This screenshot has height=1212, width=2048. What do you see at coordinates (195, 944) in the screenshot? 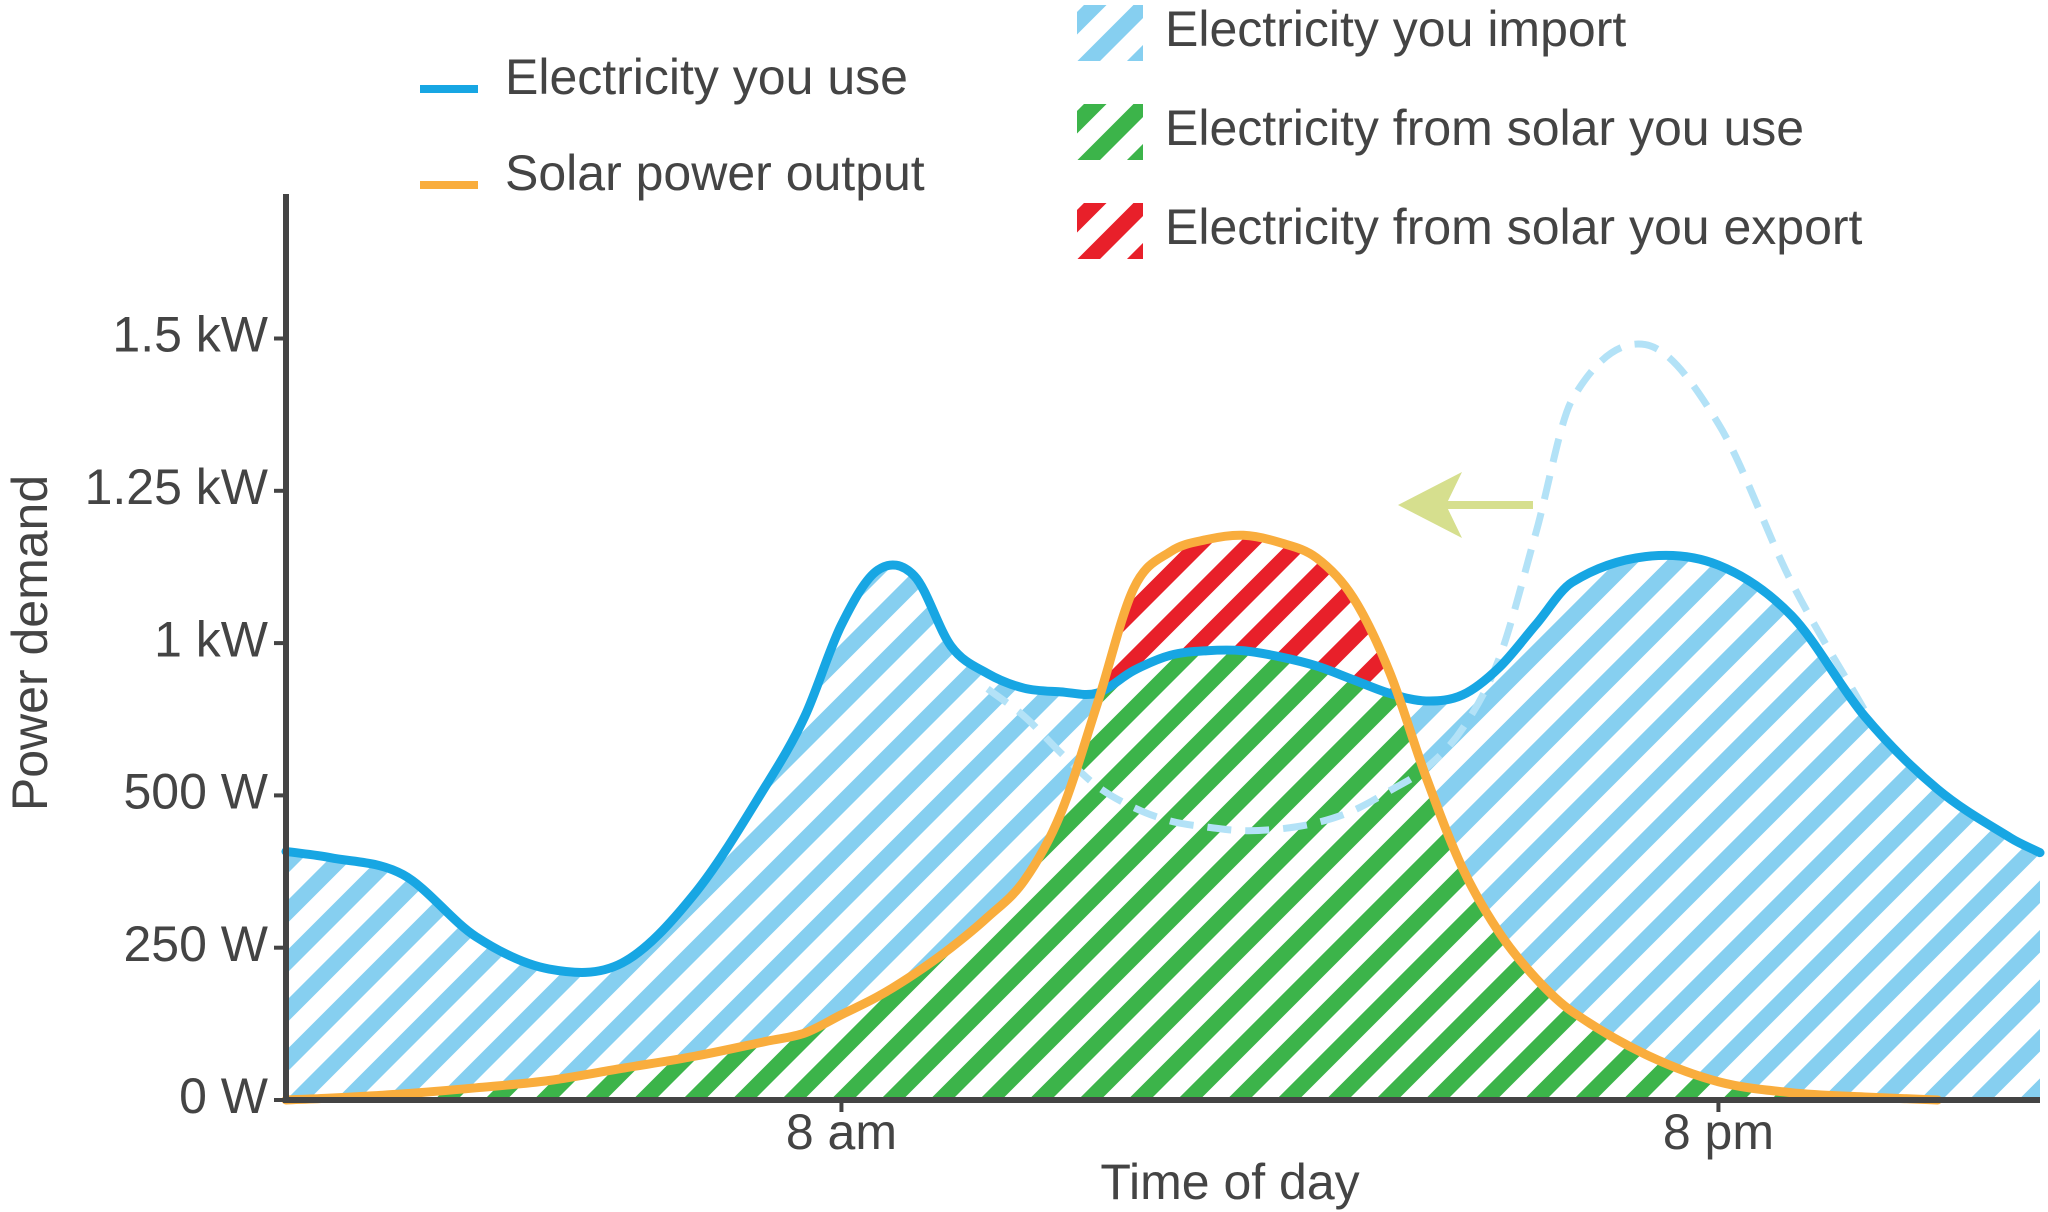
I see `y-tick-label: 250 W` at bounding box center [195, 944].